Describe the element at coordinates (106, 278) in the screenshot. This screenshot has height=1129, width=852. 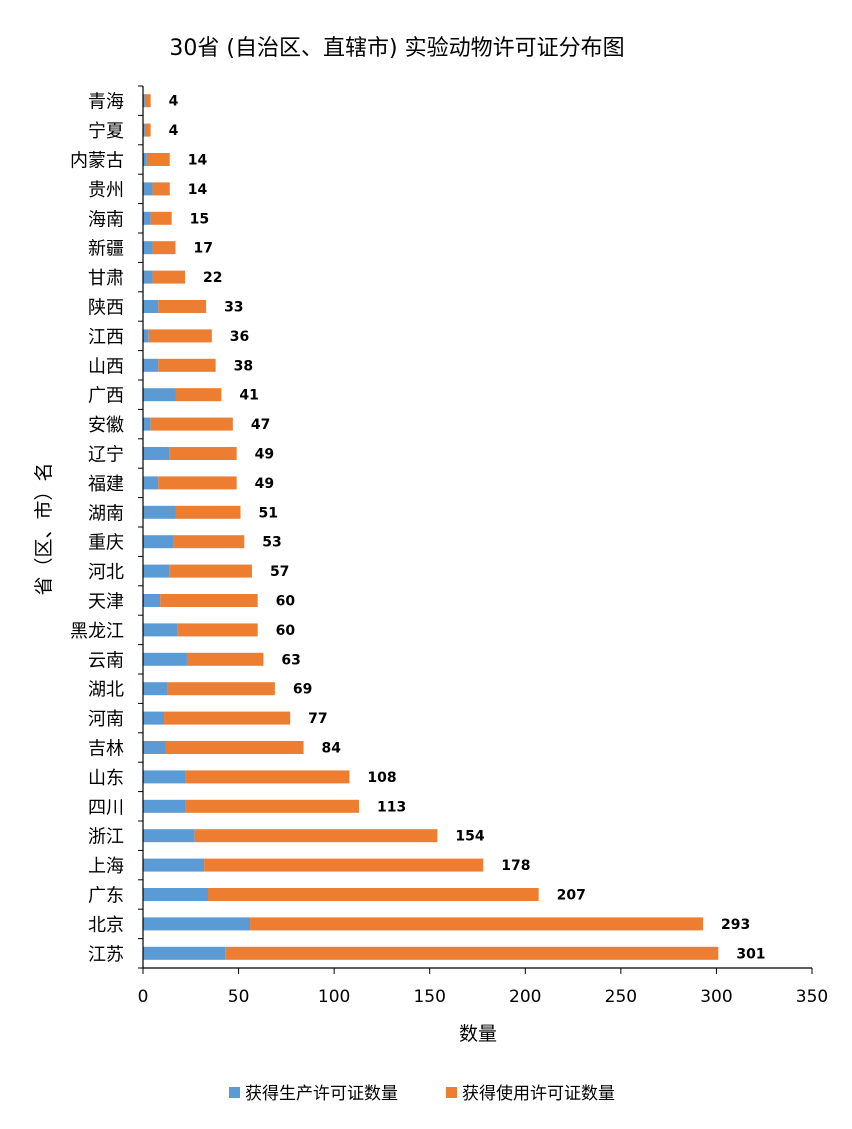
I see `category-label: 甘肃` at that location.